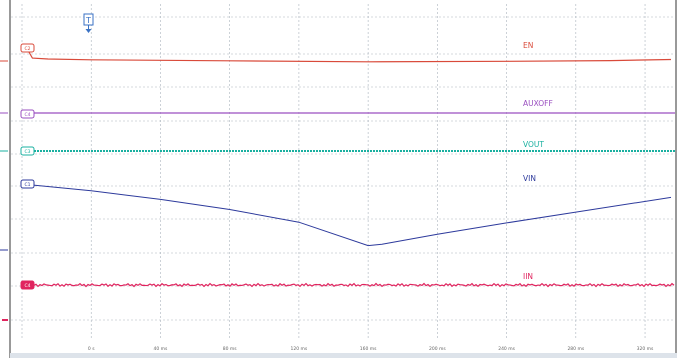 This screenshot has height=358, width=677. I want to click on channel-marker-auxoff-label: C4, so click(27, 115).